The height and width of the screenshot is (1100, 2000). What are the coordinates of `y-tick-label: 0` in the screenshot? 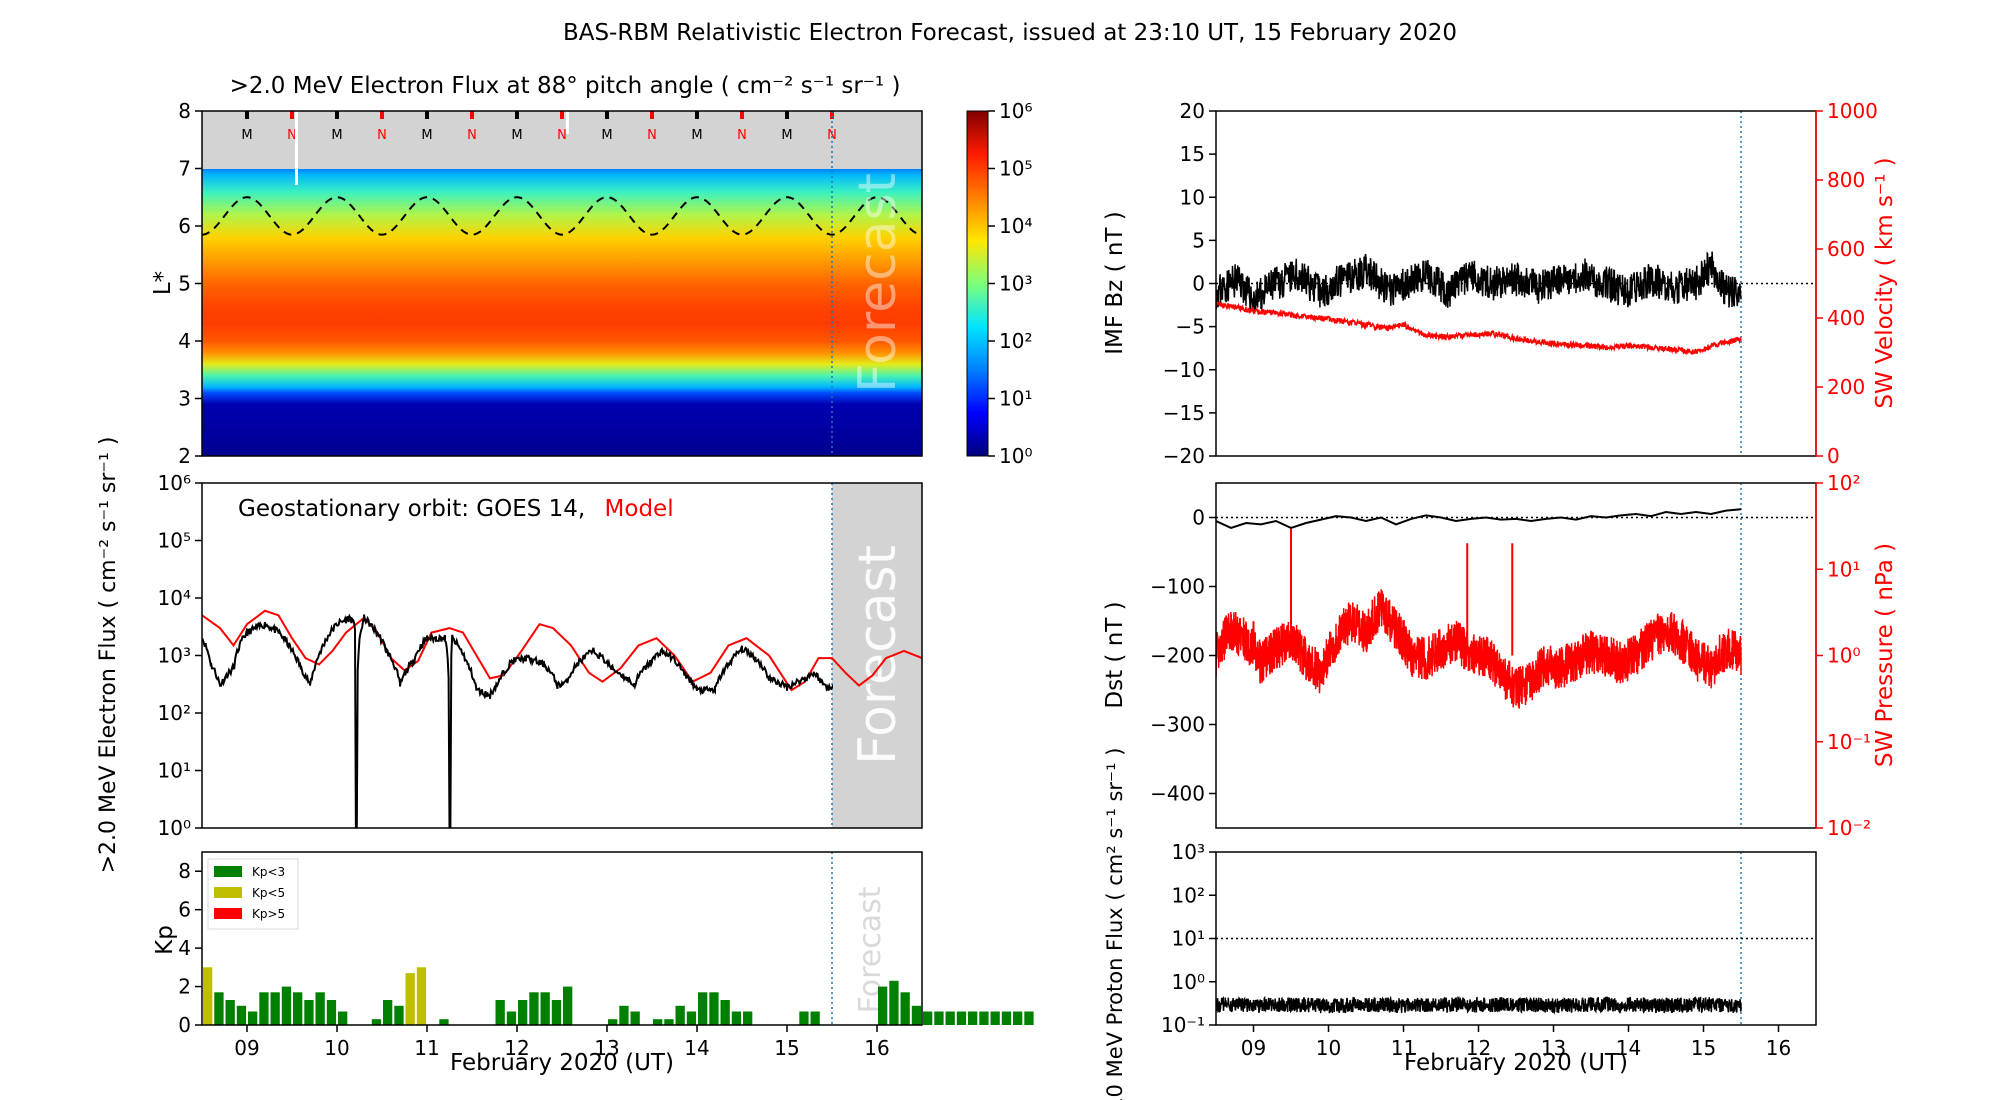 It's located at (1198, 284).